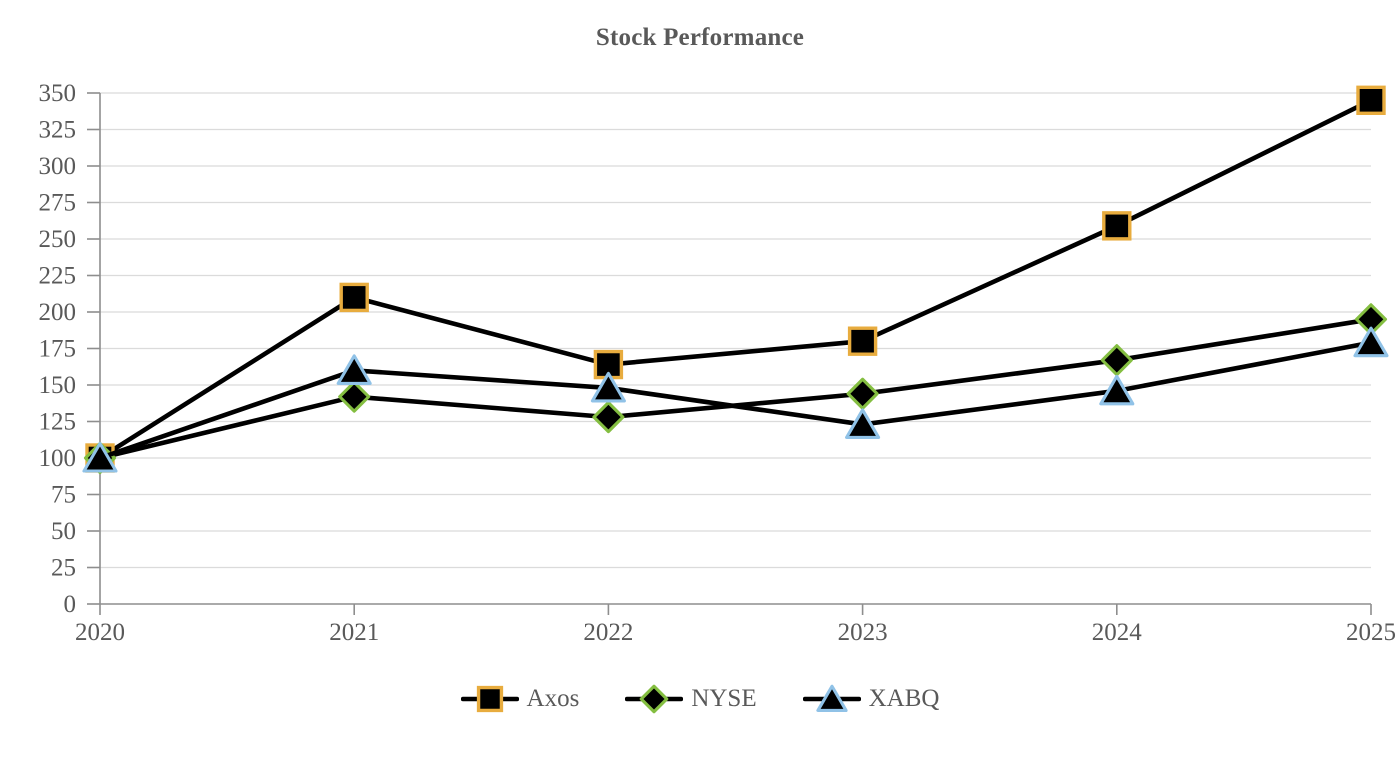 Image resolution: width=1400 pixels, height=760 pixels. What do you see at coordinates (1117, 632) in the screenshot?
I see `x-tick-label-2024: 2024` at bounding box center [1117, 632].